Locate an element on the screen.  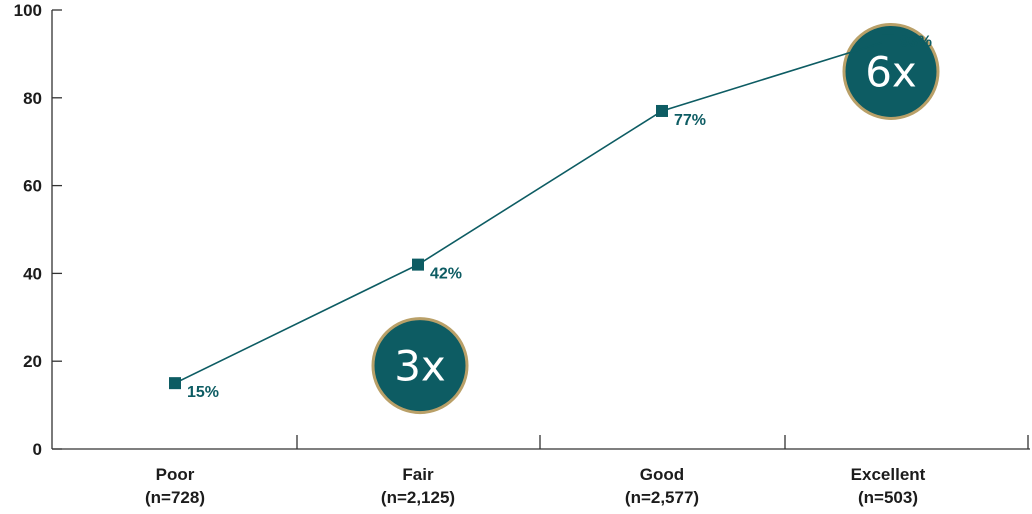
y-tick-label: 0 is located at coordinates (37, 449).